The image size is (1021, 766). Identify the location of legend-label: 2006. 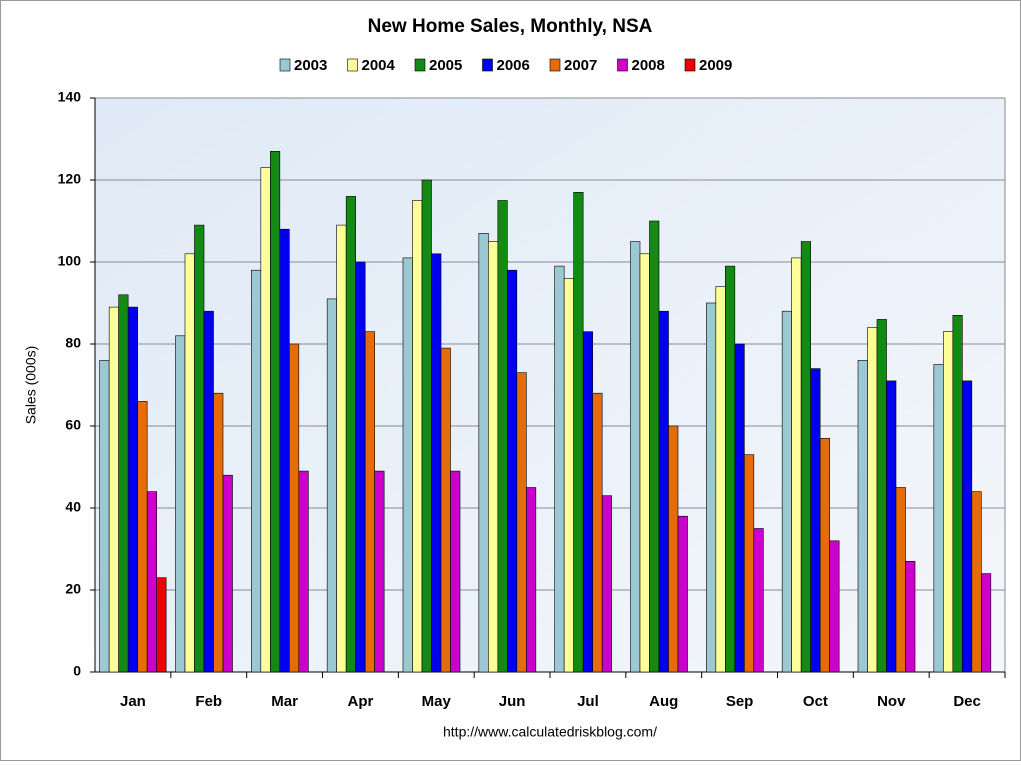
(513, 65).